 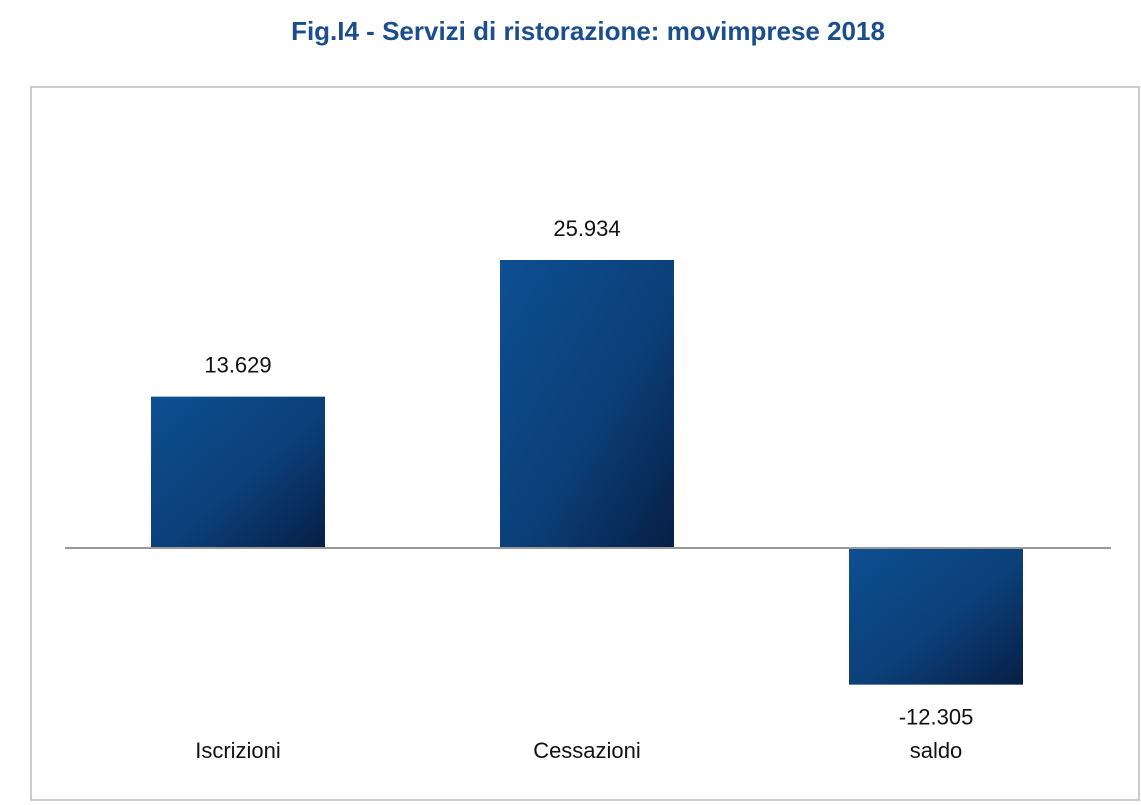 I want to click on value-label: 25.934, so click(x=586, y=228).